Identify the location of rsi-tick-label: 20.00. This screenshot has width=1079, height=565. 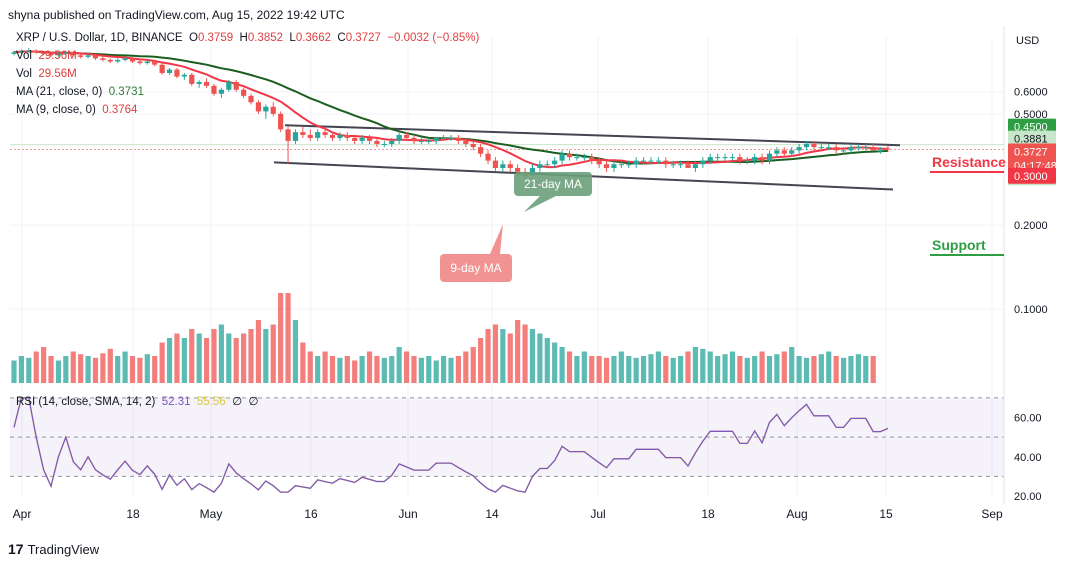
(1028, 497).